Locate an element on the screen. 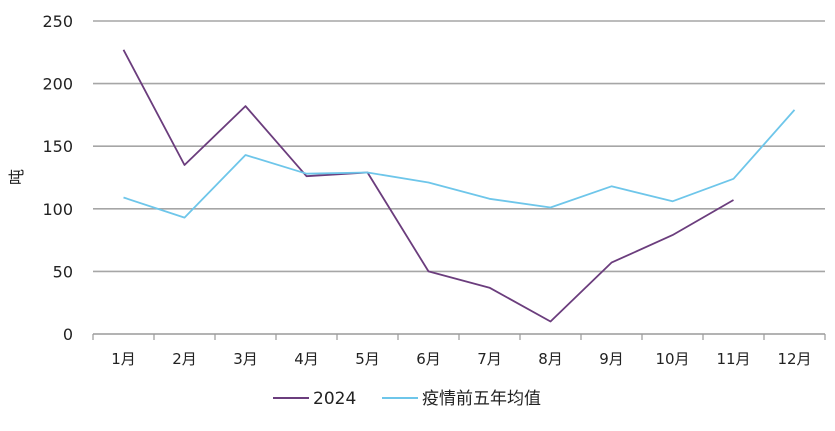 The height and width of the screenshot is (431, 835). x-tick-label: 5月 is located at coordinates (367, 359).